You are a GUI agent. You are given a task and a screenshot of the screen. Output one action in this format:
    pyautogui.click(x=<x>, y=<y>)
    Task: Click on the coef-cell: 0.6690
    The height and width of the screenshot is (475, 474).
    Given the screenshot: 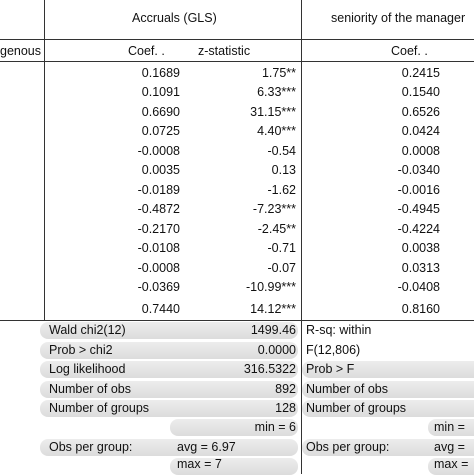 What is the action you would take?
    pyautogui.click(x=160, y=112)
    